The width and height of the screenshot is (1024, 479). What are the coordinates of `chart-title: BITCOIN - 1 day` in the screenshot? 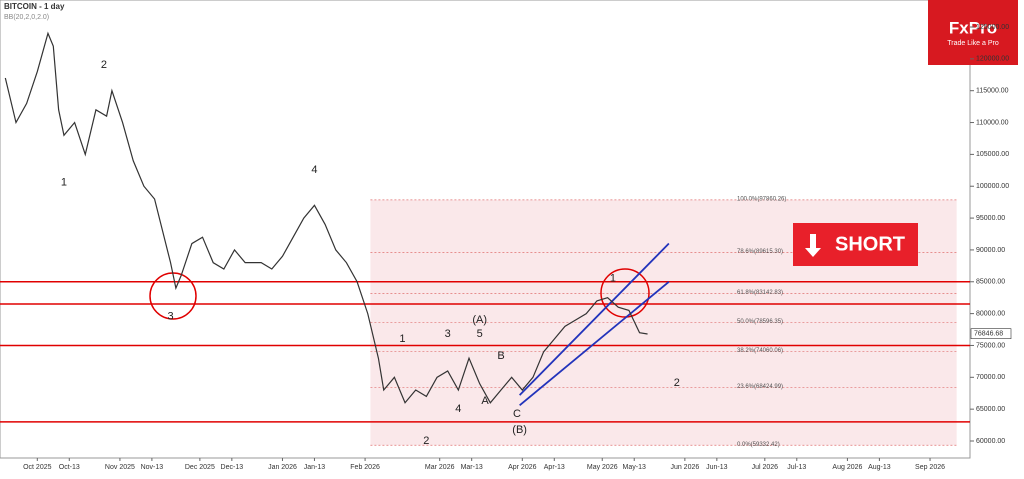 It's located at (34, 6).